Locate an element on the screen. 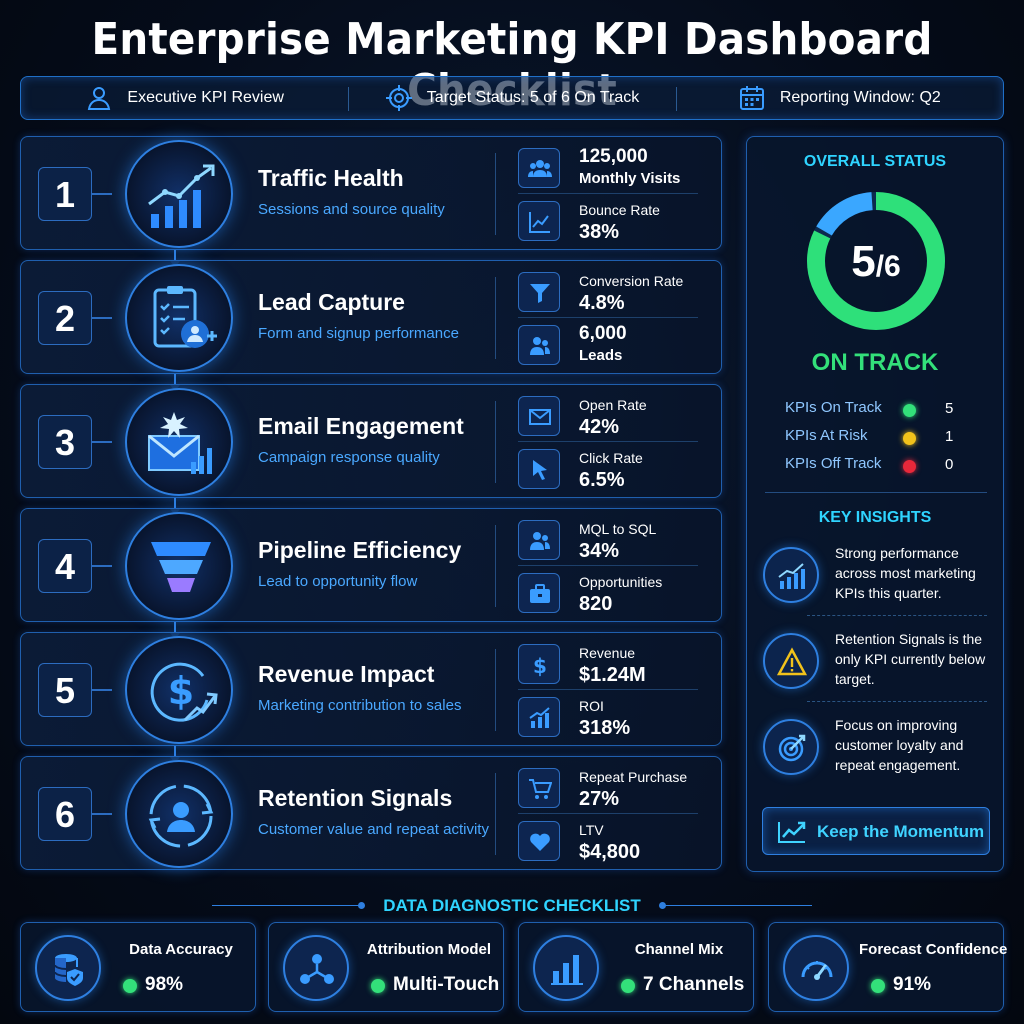 The image size is (1024, 1024). diagnostic-value: 91% is located at coordinates (912, 984).